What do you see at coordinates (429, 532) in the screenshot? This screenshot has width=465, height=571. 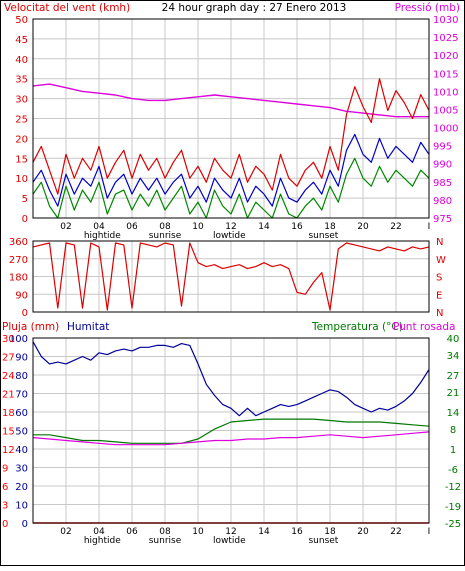 I see `climate-panel-hour-tick-label: I` at bounding box center [429, 532].